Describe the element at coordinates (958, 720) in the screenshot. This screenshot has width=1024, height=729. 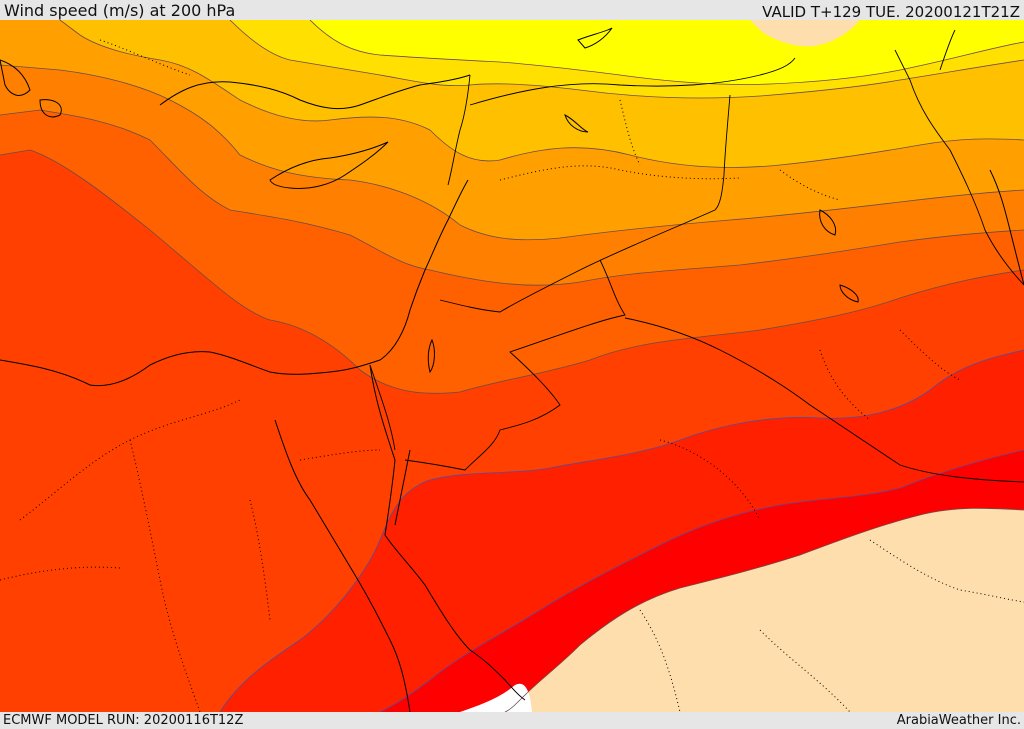
I see `credit-label: ArabiaWeather Inc.` at that location.